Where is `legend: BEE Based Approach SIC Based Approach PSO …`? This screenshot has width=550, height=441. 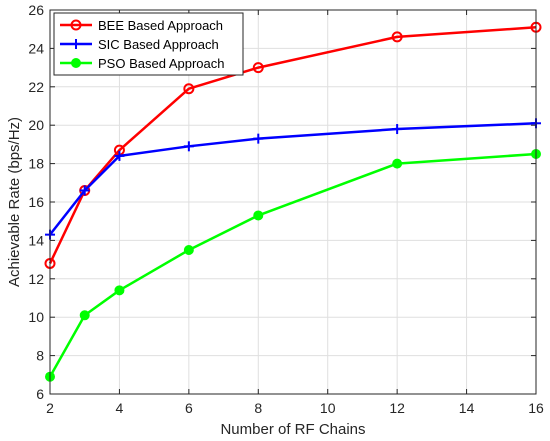 legend: BEE Based Approach SIC Based Approach PSO … is located at coordinates (148, 44).